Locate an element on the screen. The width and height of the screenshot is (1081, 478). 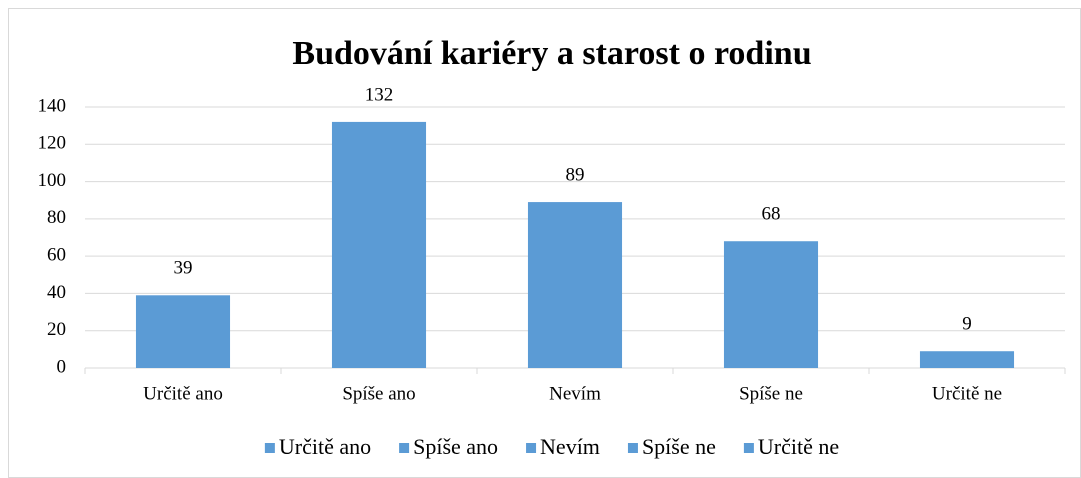
x-tick-label: Nevím is located at coordinates (575, 393).